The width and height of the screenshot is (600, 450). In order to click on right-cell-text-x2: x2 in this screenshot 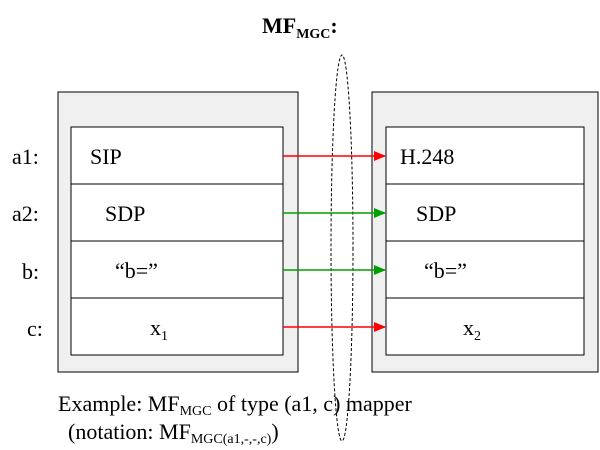, I will do `click(472, 329)`.